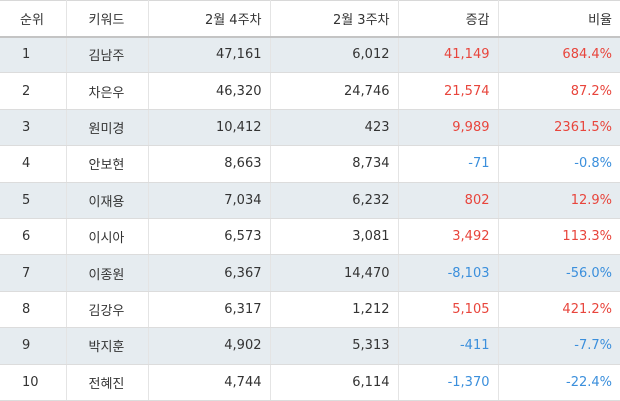 The width and height of the screenshot is (620, 401). Describe the element at coordinates (334, 382) in the screenshot. I see `cell-week3: 6,114` at that location.